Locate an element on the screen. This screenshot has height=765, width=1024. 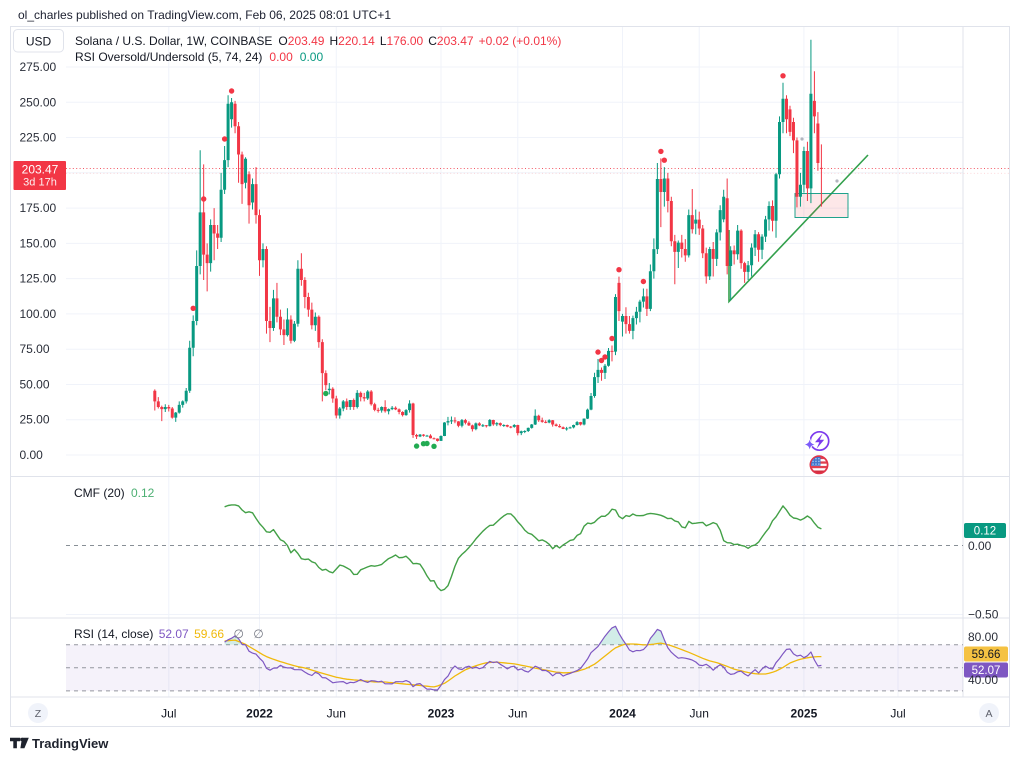
svg-text: 100.00 is located at coordinates (38, 314).